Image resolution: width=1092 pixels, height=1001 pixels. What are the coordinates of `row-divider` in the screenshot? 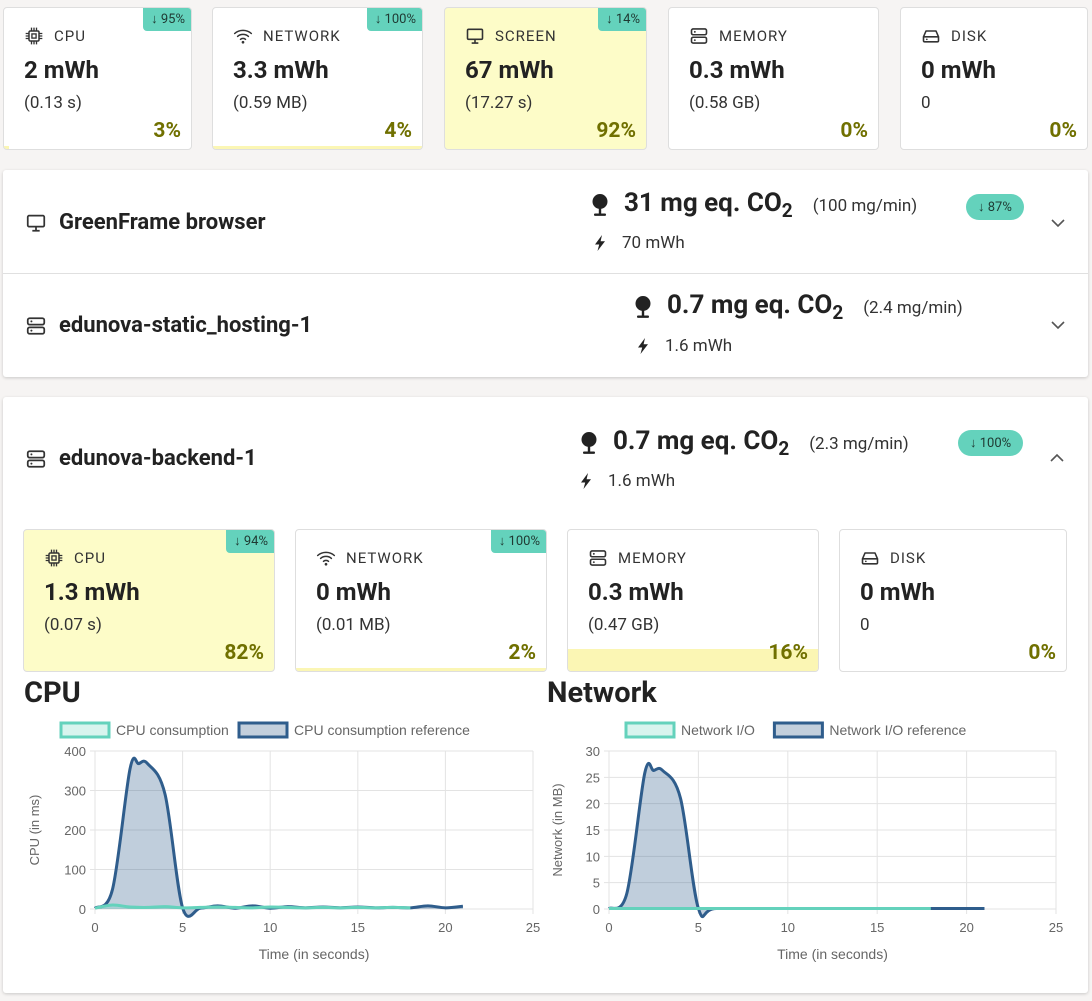 It's located at (545, 273).